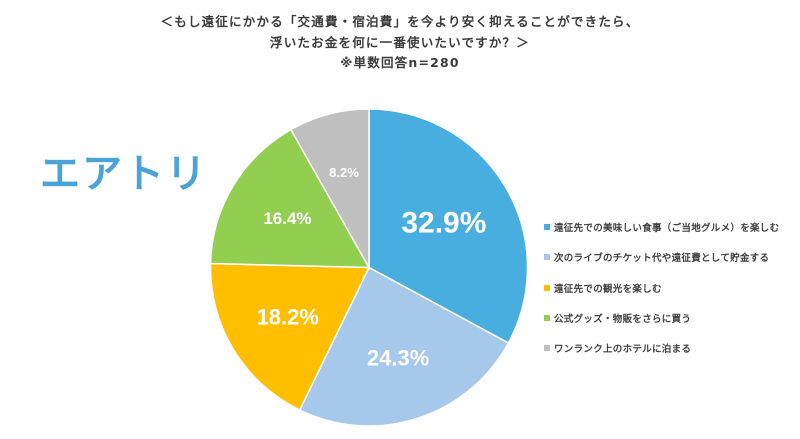 This screenshot has width=800, height=439. What do you see at coordinates (329, 189) in the screenshot?
I see `slice-hotel` at bounding box center [329, 189].